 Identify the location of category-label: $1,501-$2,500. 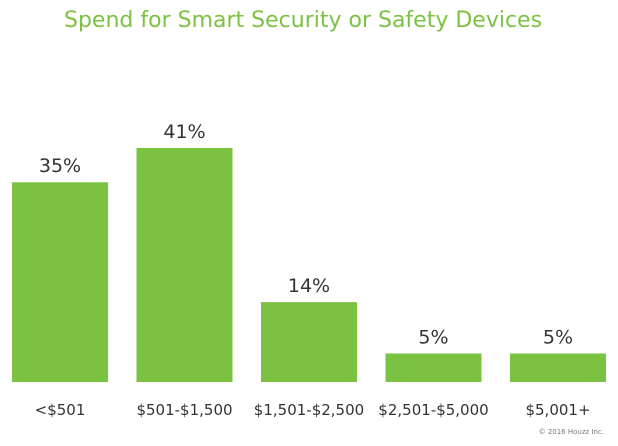
(309, 410).